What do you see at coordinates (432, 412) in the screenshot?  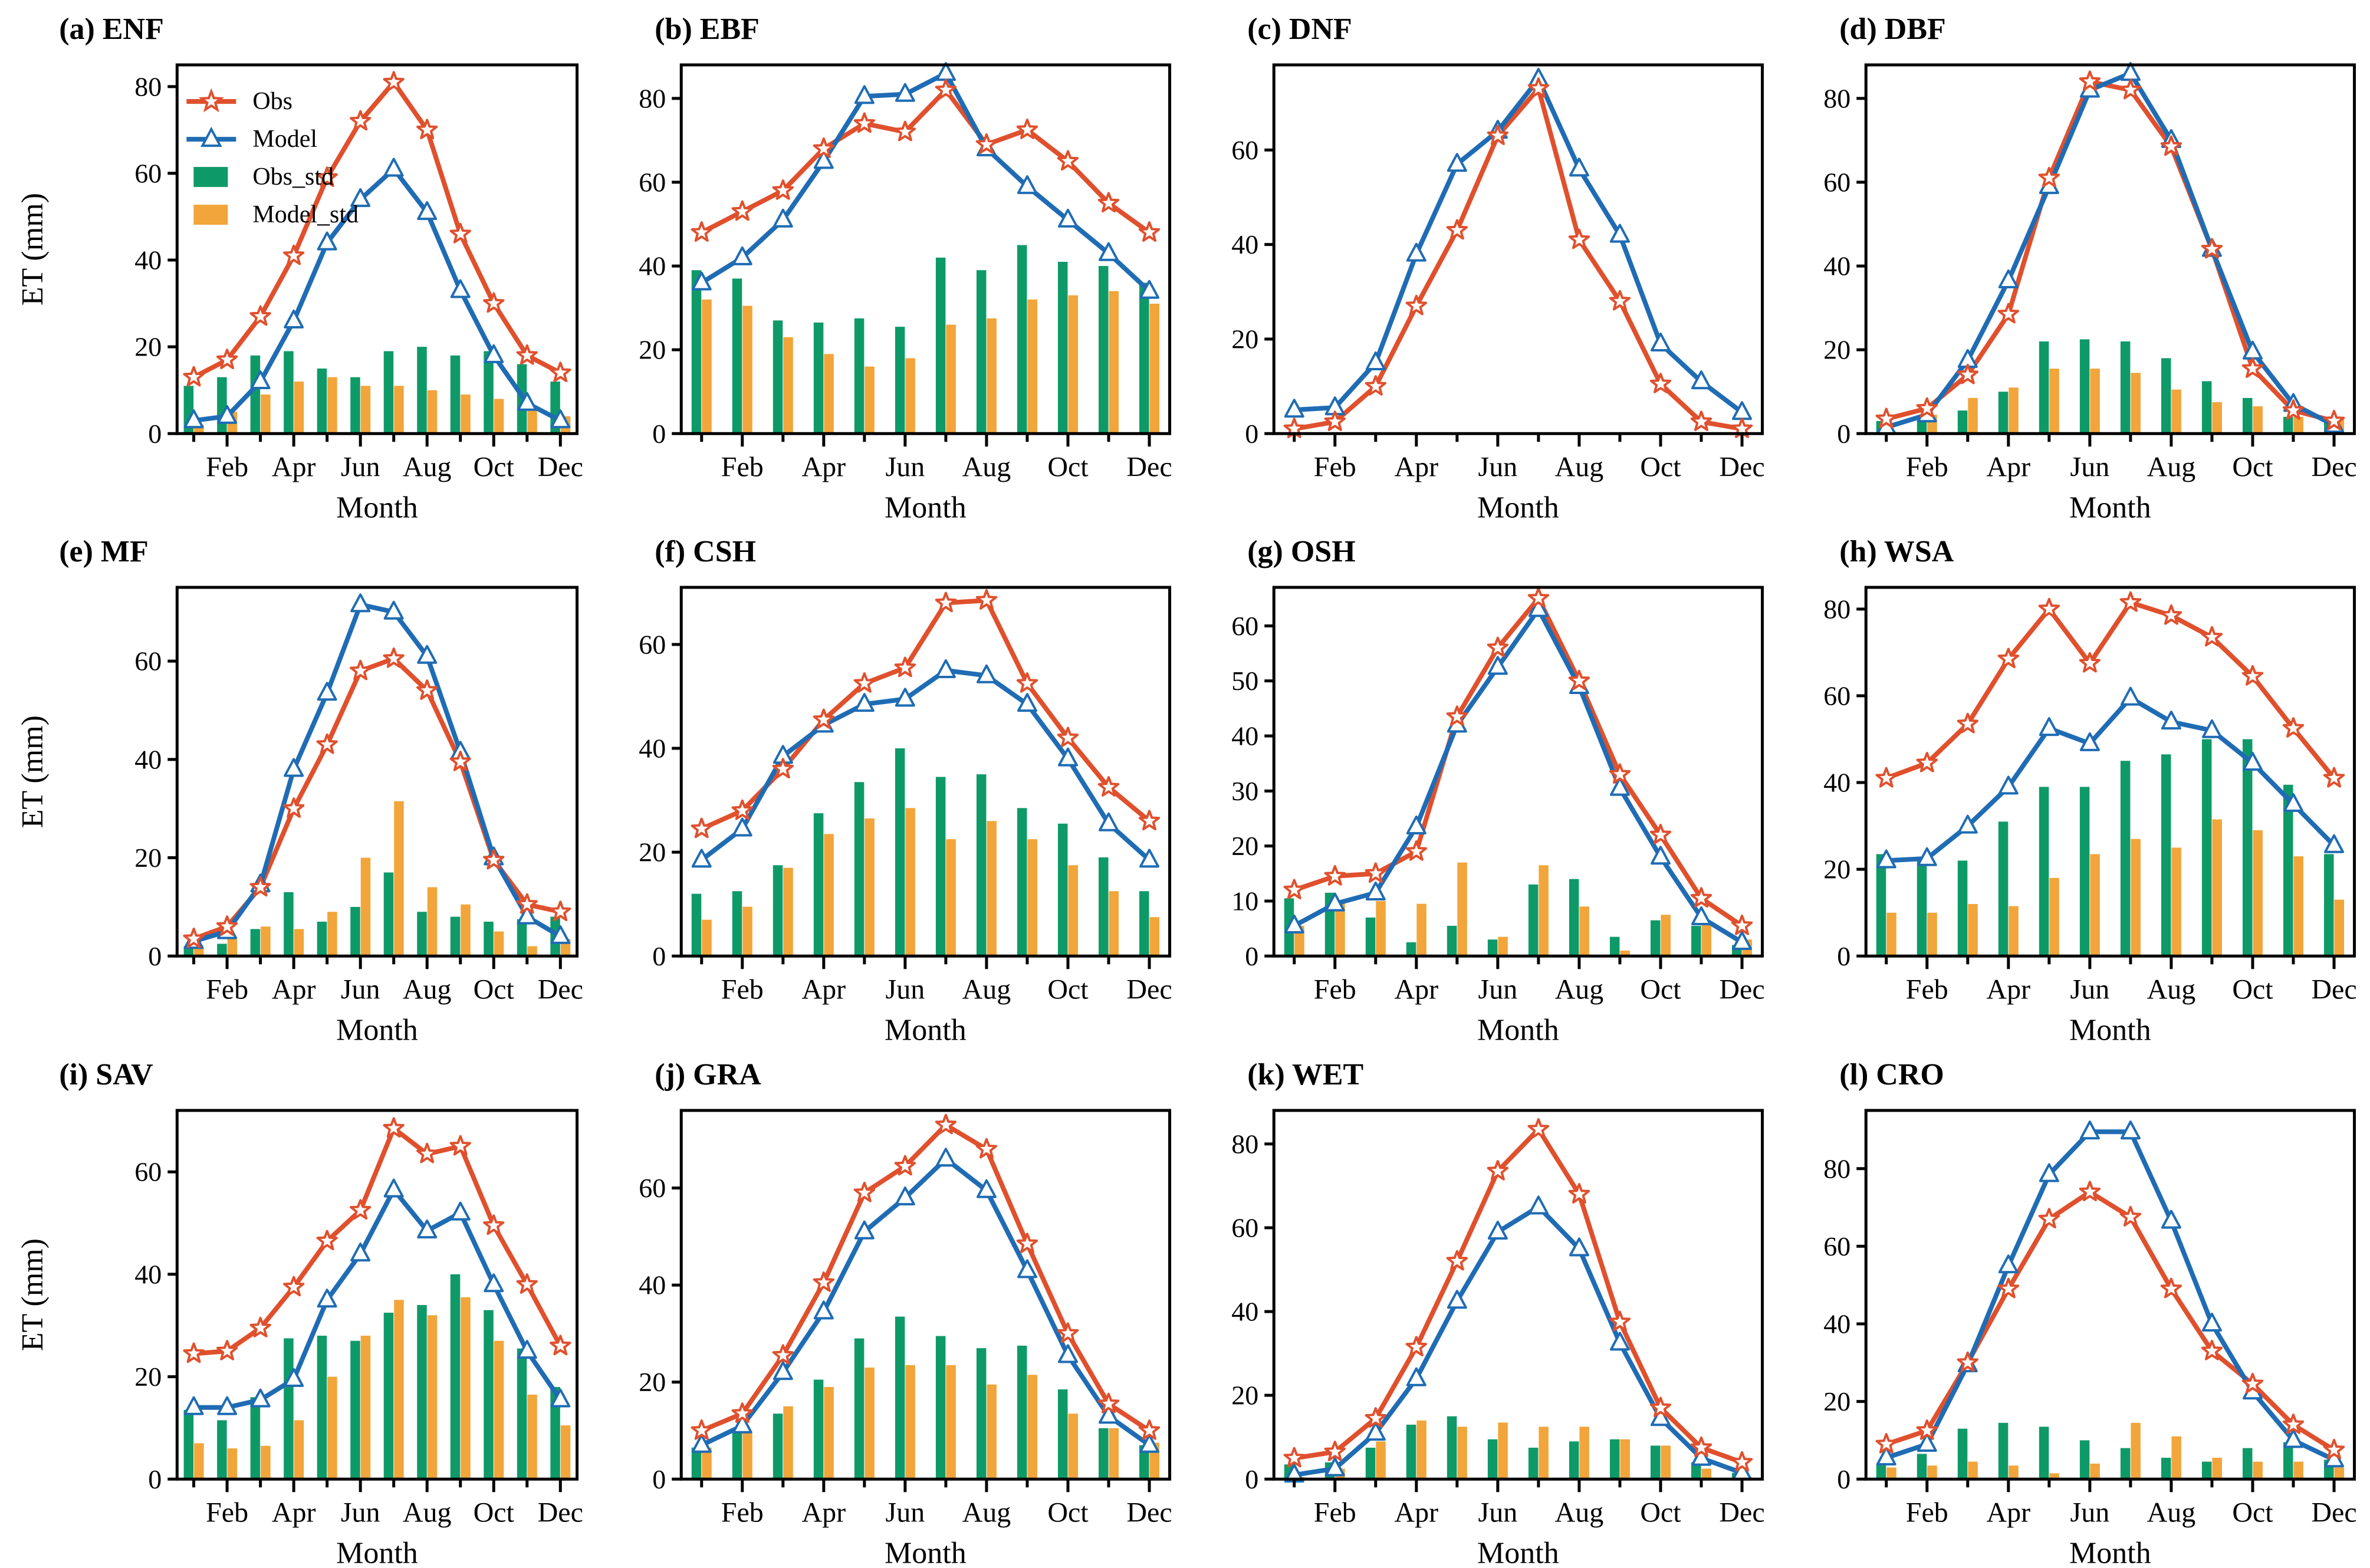 I see `bar-model-std-ENF-Aug` at bounding box center [432, 412].